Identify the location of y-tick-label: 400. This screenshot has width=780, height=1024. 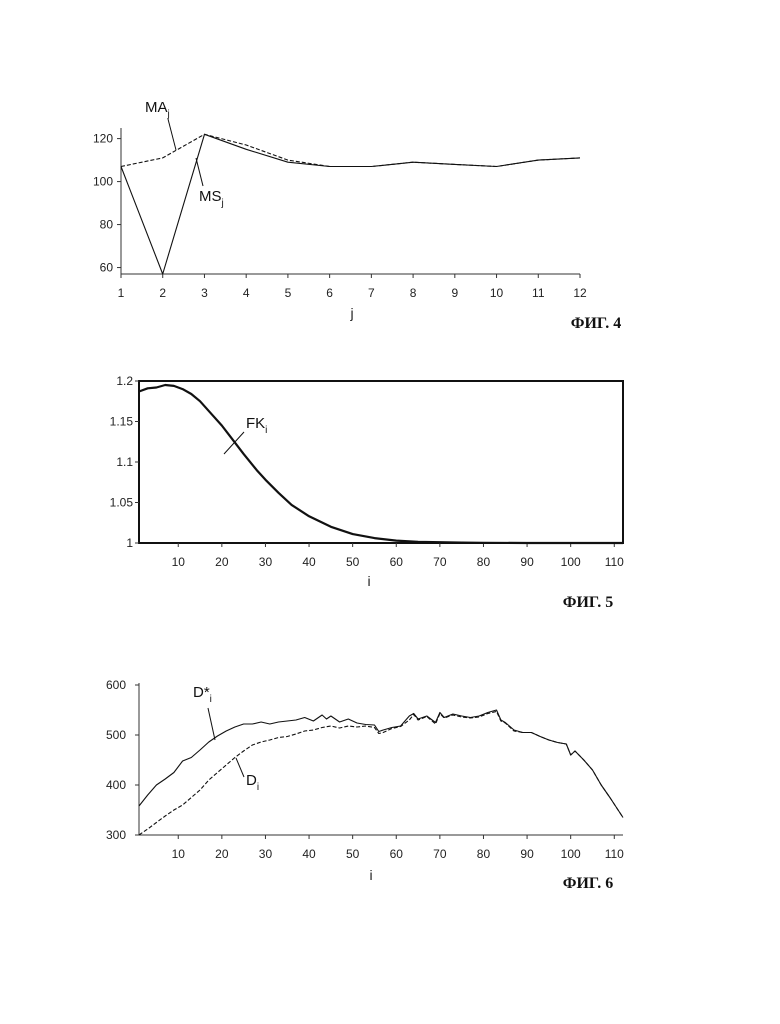
(116, 785).